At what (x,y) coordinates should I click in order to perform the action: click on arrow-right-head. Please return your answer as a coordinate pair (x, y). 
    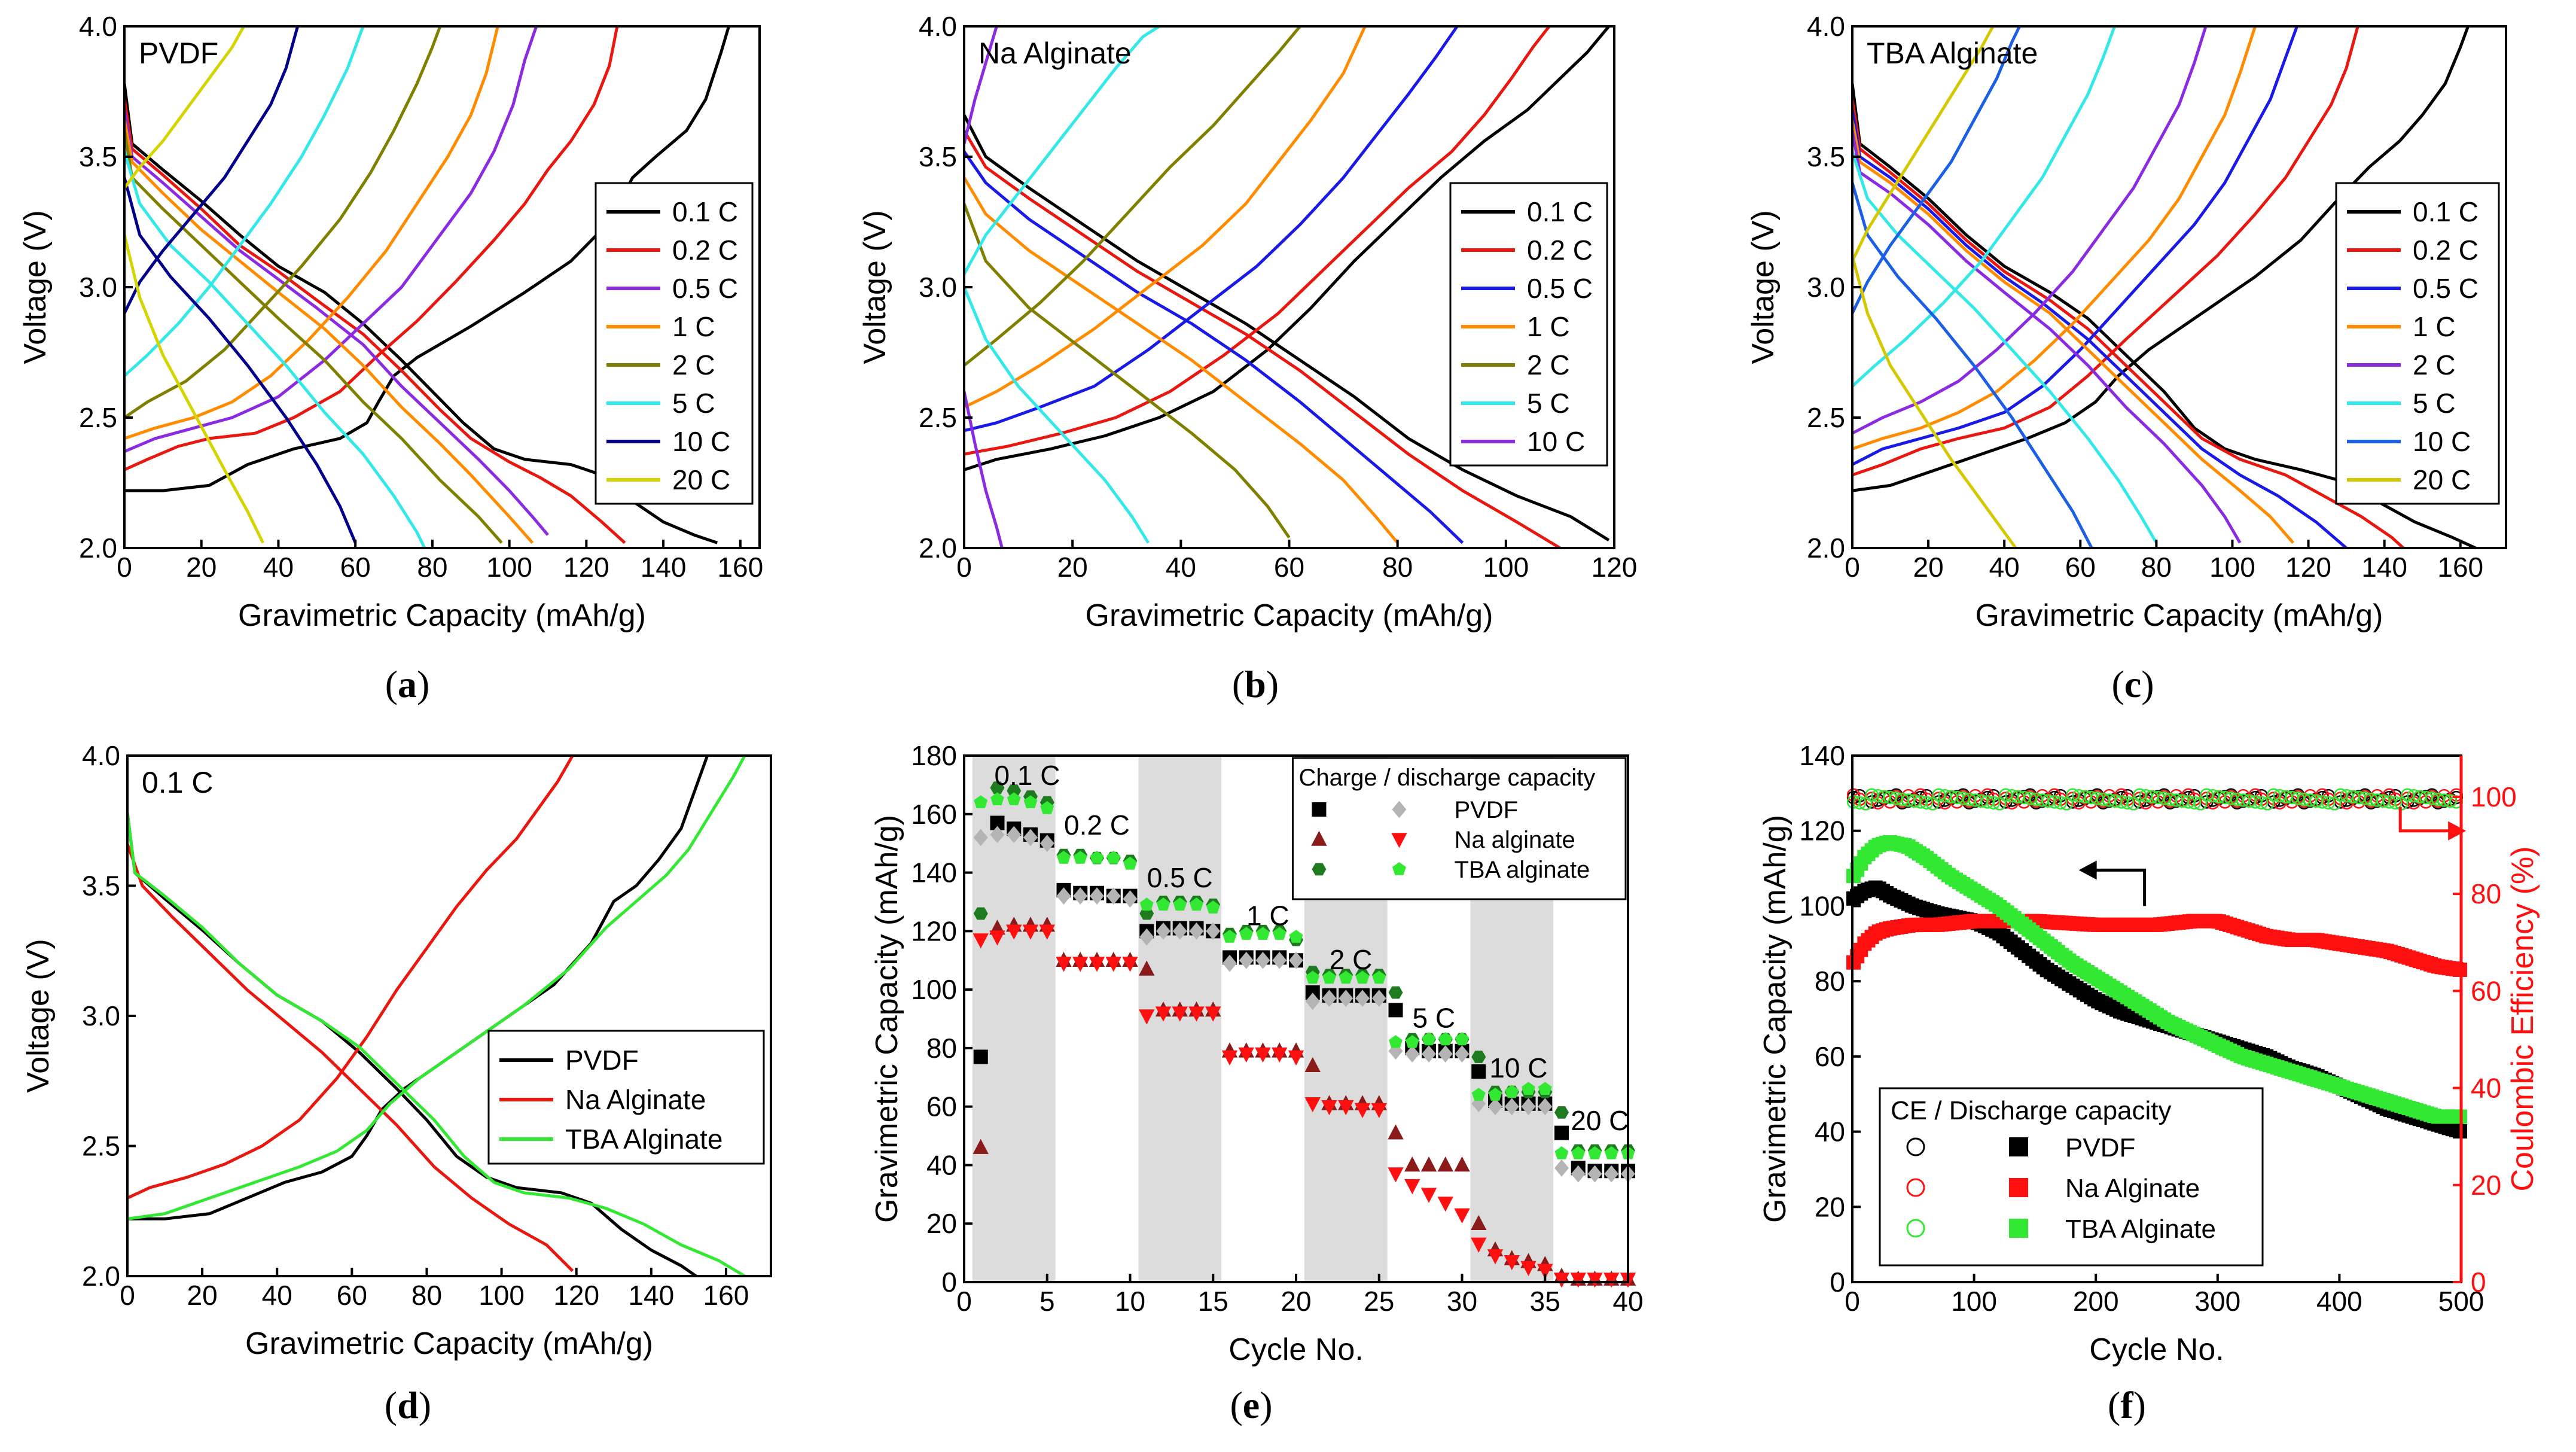
    Looking at the image, I should click on (2458, 831).